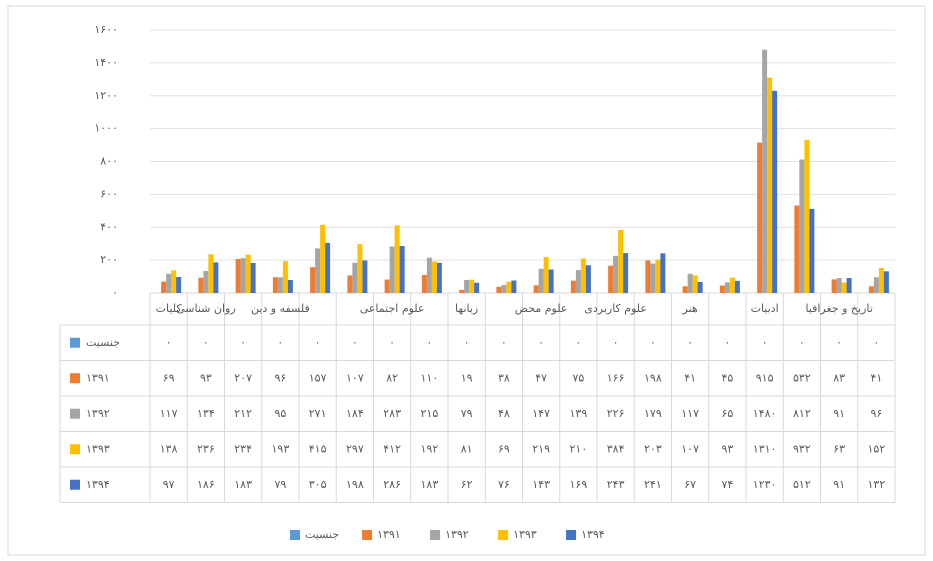  Describe the element at coordinates (318, 448) in the screenshot. I see `table-value: ۴۱۵` at that location.